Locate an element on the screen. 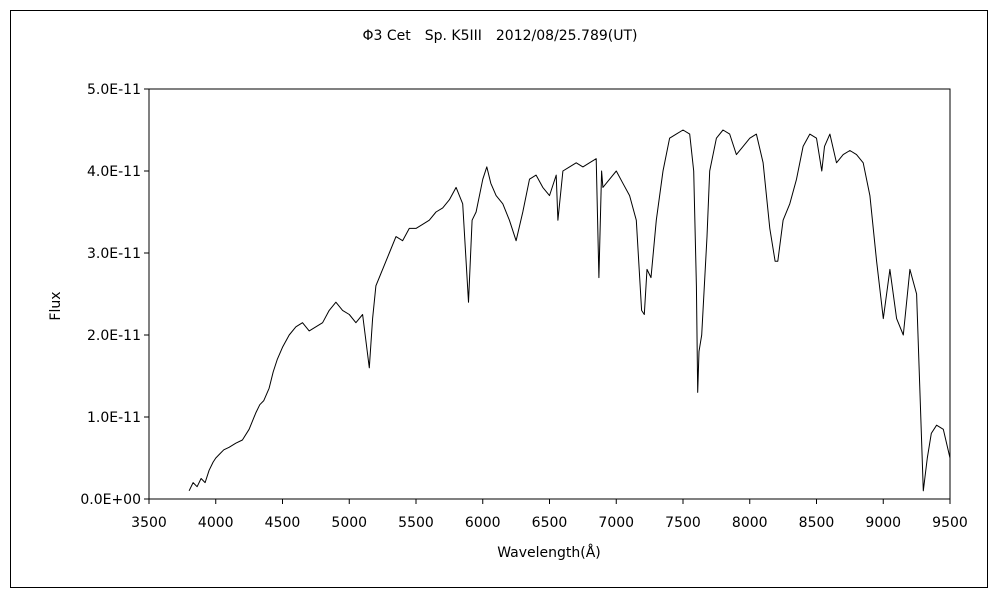  x-tick-label: 4000 is located at coordinates (216, 523).